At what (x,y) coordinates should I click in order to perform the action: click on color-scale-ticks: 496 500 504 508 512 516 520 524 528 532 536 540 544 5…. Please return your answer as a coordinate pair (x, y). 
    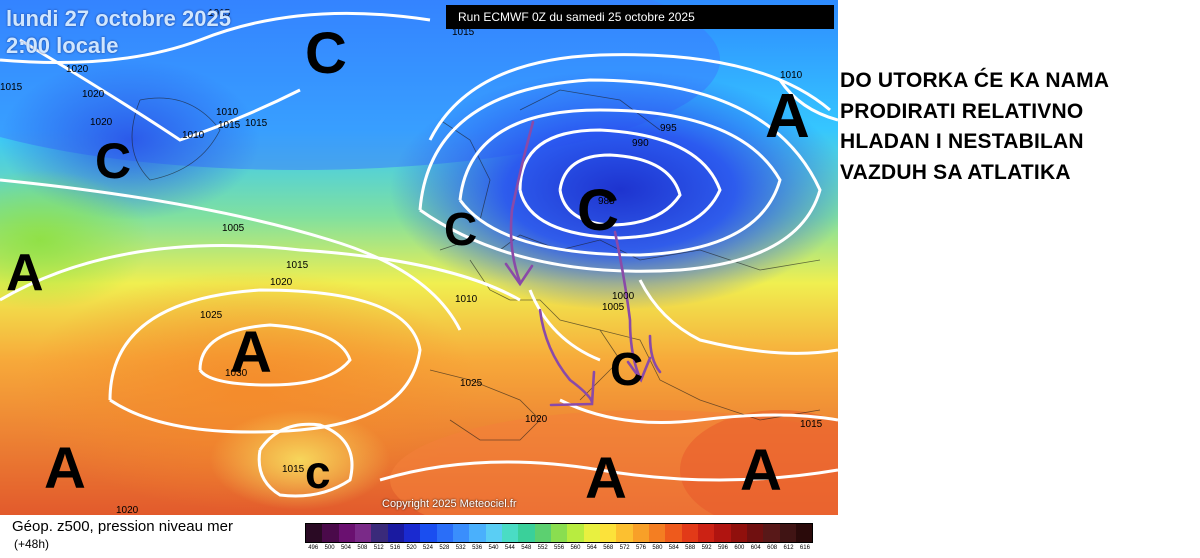
    Looking at the image, I should click on (559, 548).